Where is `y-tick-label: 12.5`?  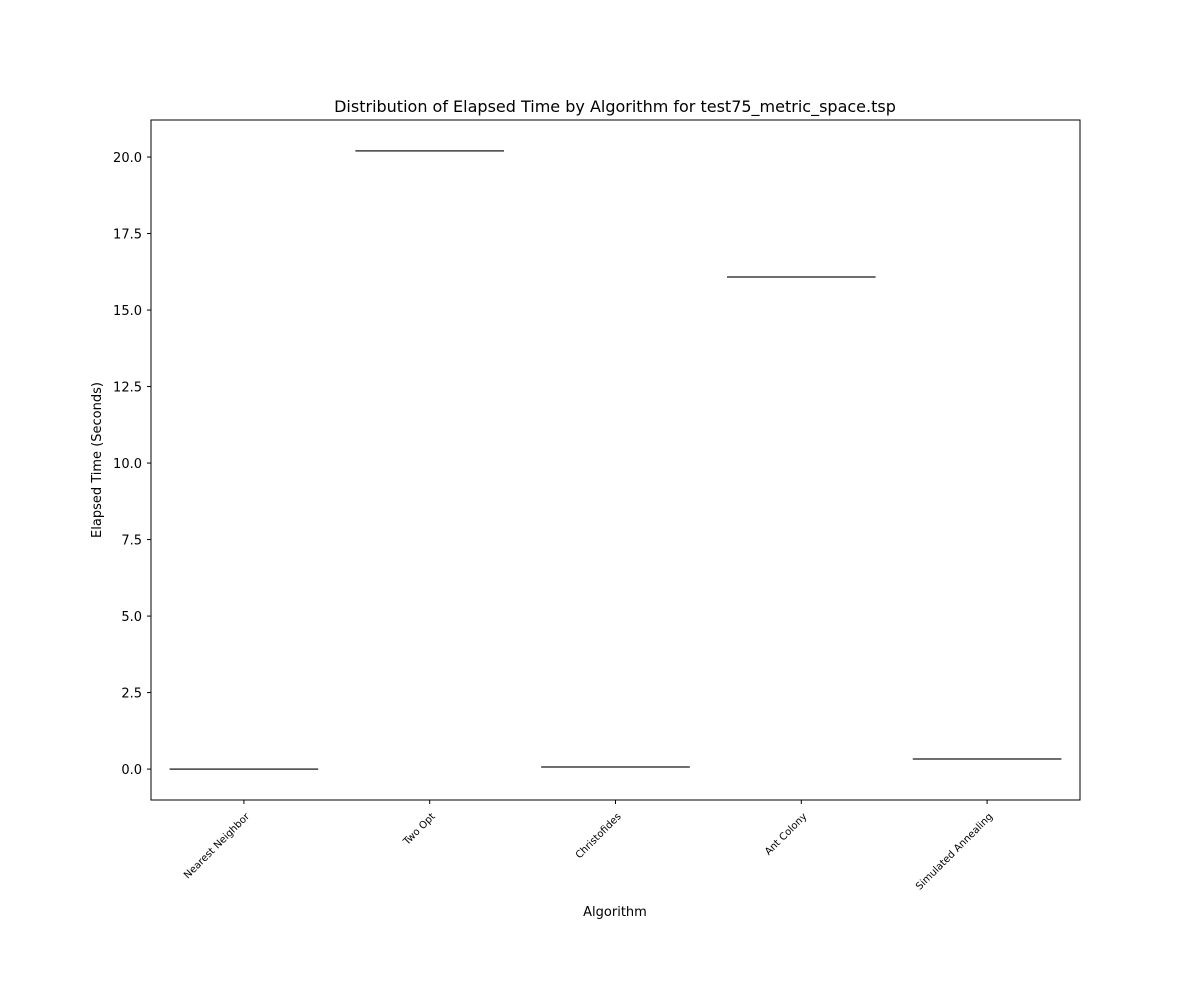 y-tick-label: 12.5 is located at coordinates (127, 388).